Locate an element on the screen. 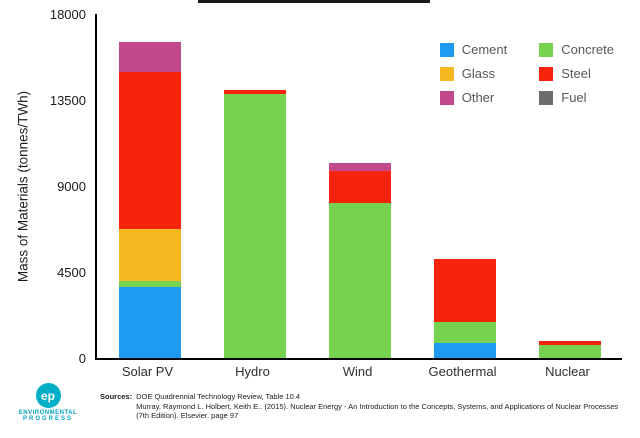 The image size is (640, 438). bar-wind is located at coordinates (359, 260).